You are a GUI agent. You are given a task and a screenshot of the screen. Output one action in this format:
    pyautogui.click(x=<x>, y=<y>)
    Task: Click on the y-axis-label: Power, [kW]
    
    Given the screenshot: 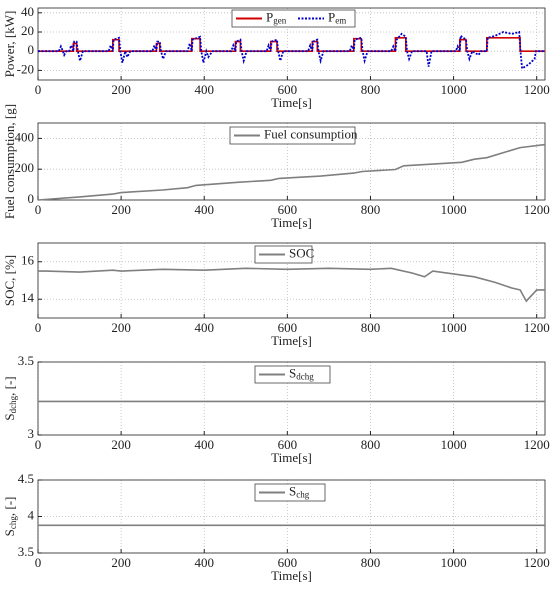 What is the action you would take?
    pyautogui.click(x=9, y=44)
    